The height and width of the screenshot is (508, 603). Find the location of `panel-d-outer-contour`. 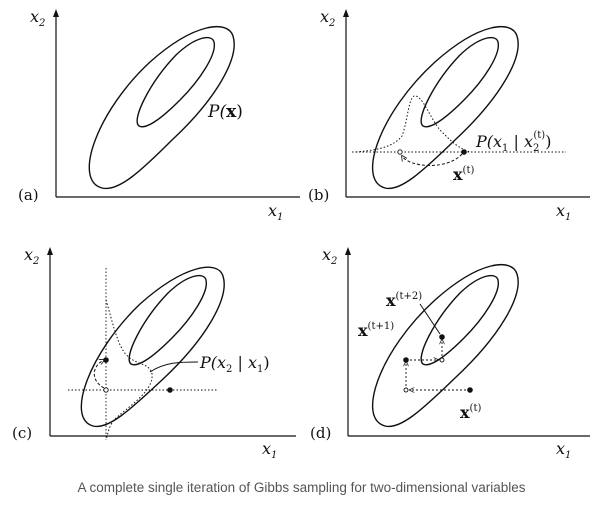

panel-d-outer-contour is located at coordinates (445, 345).